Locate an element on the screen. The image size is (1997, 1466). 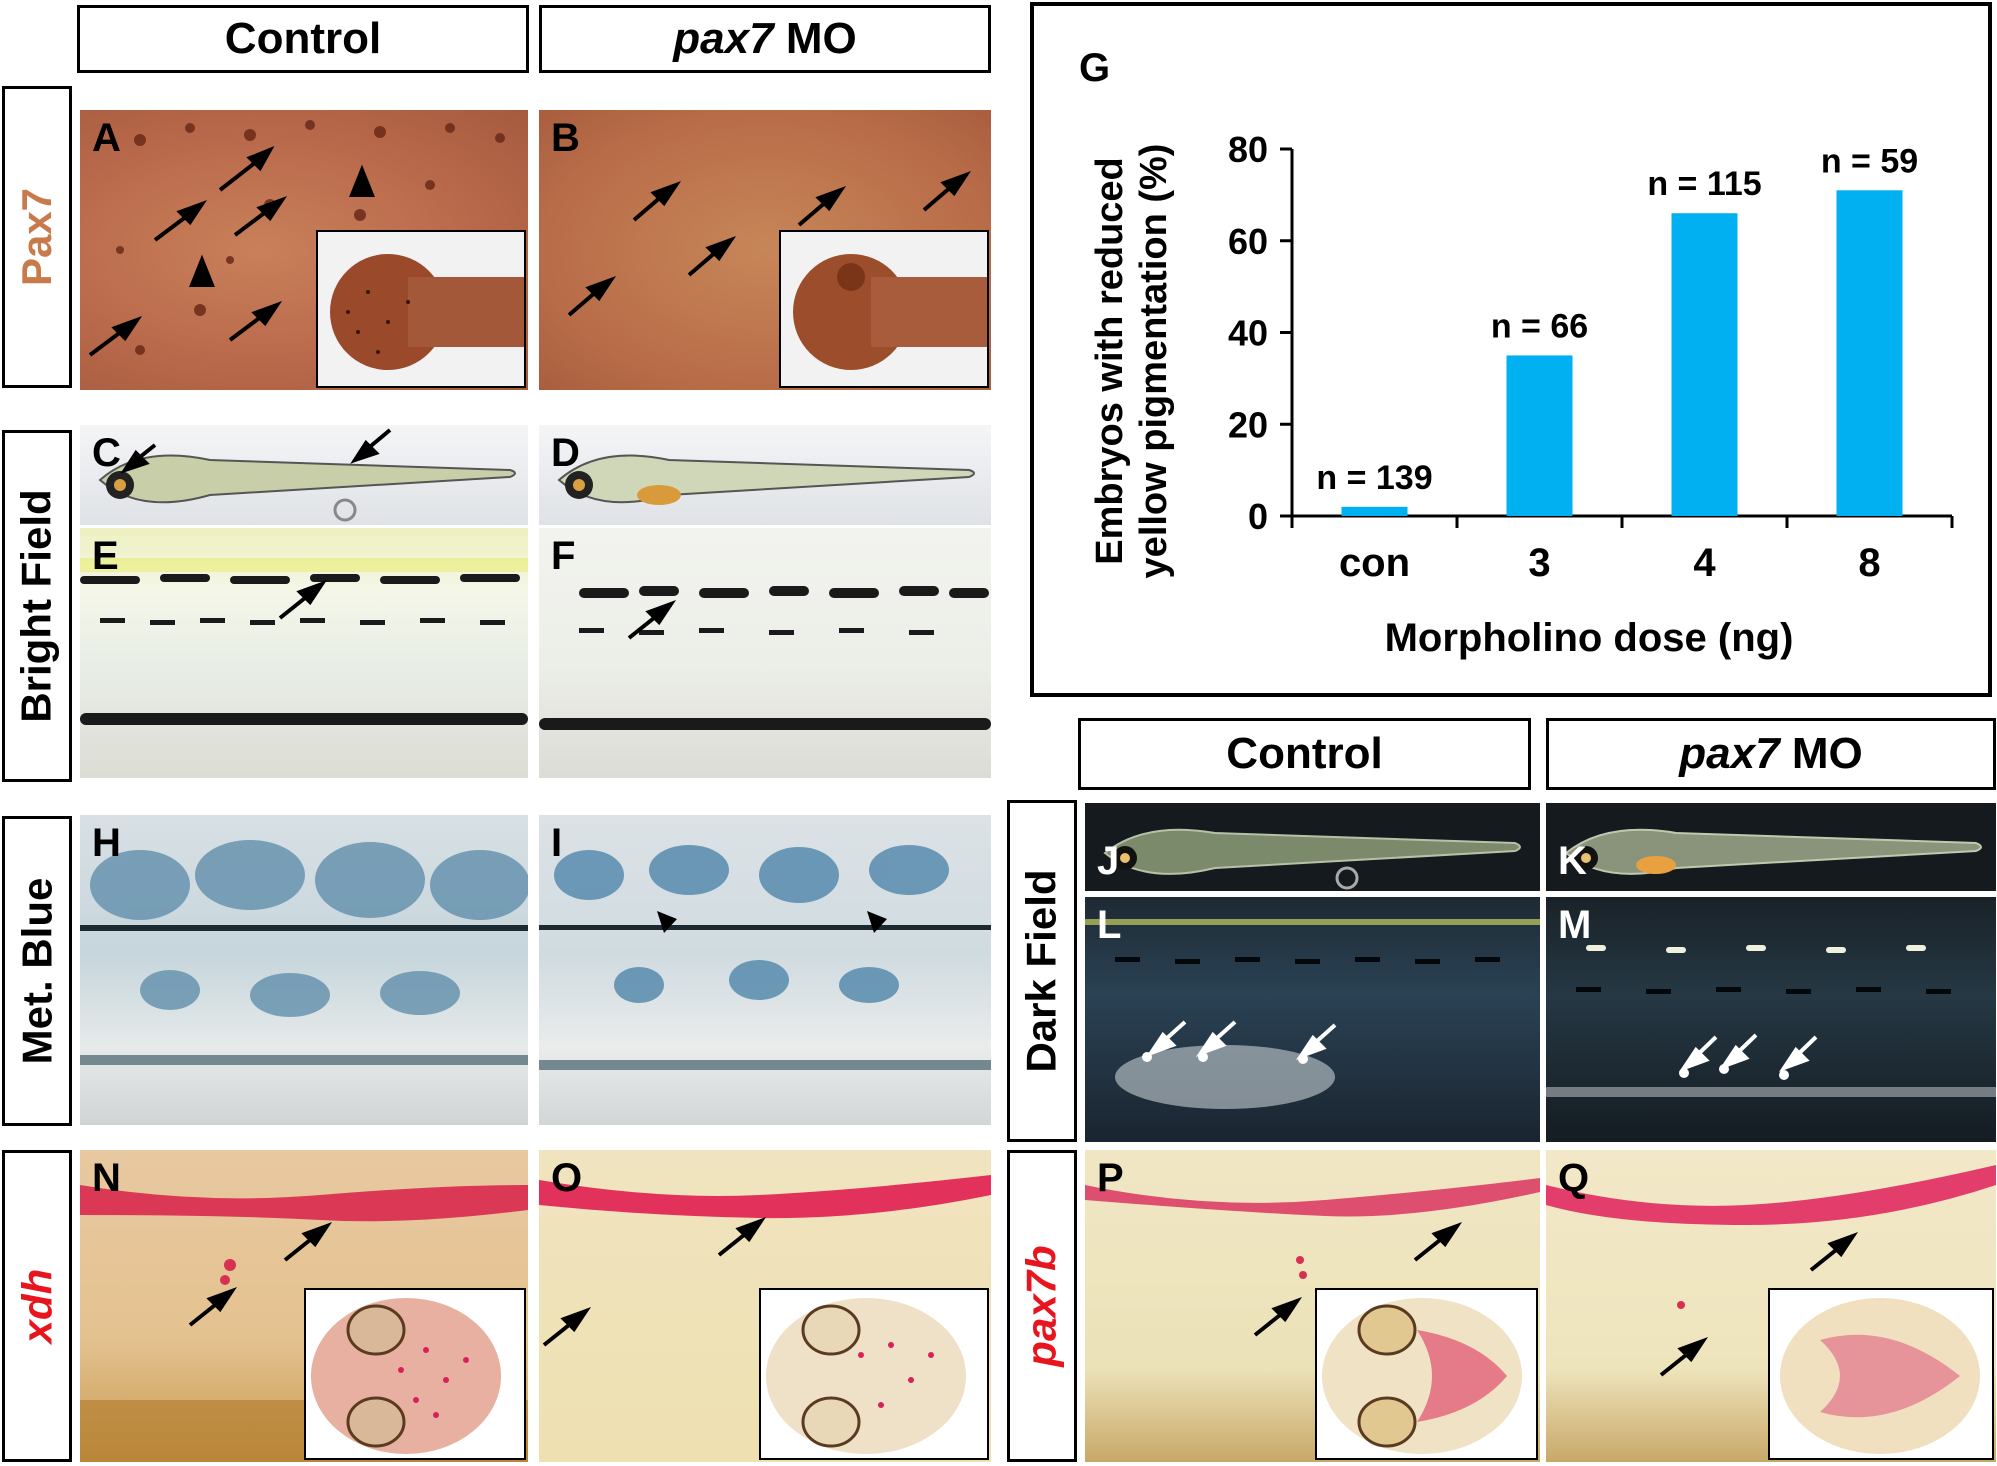
header-pax7-mo-left: pax7 MO is located at coordinates (765, 39).